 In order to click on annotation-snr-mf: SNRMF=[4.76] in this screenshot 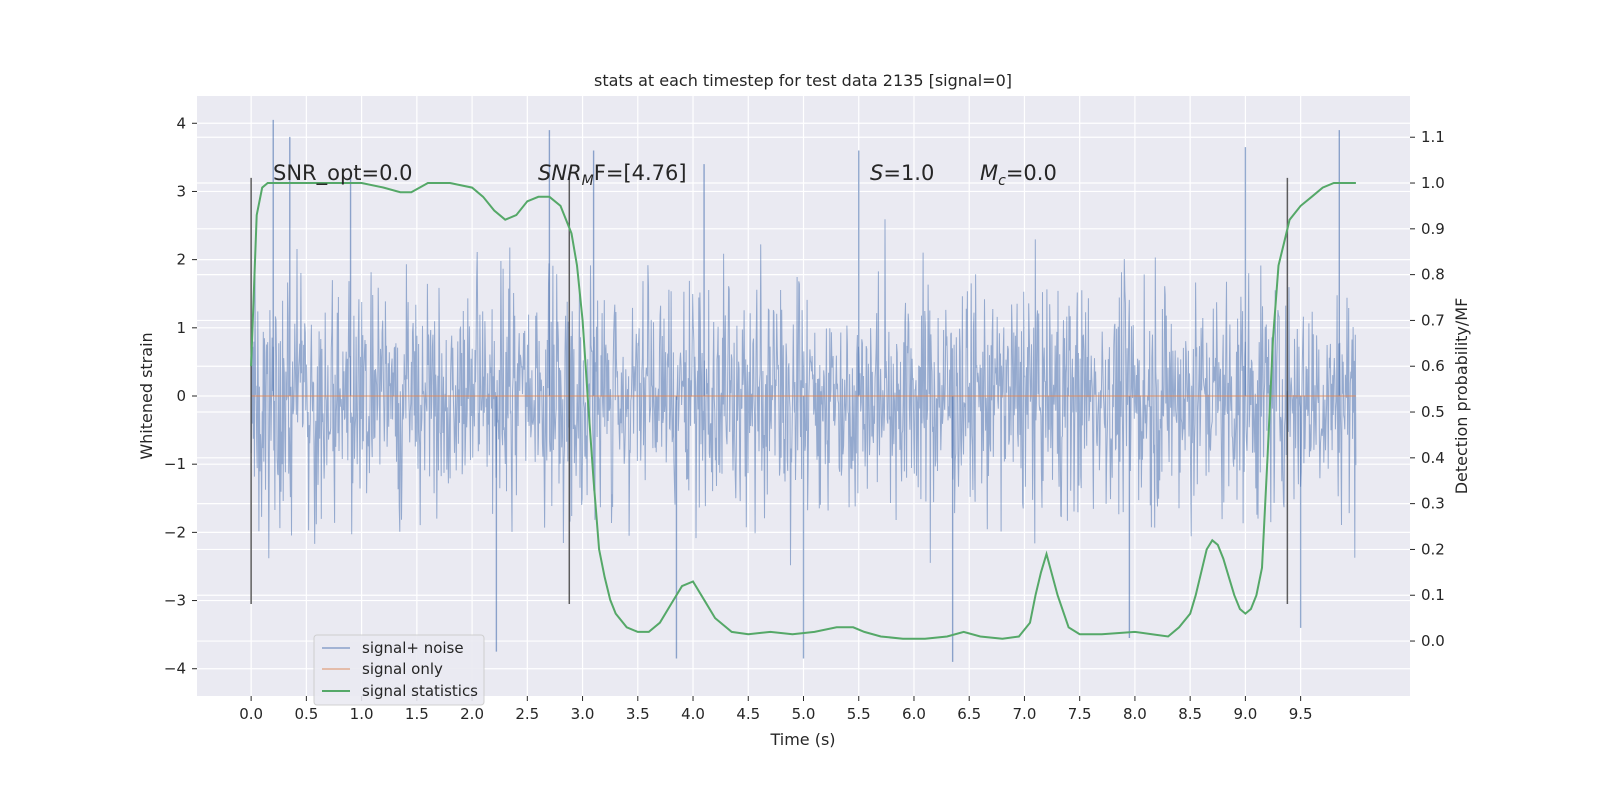, I will do `click(612, 175)`.